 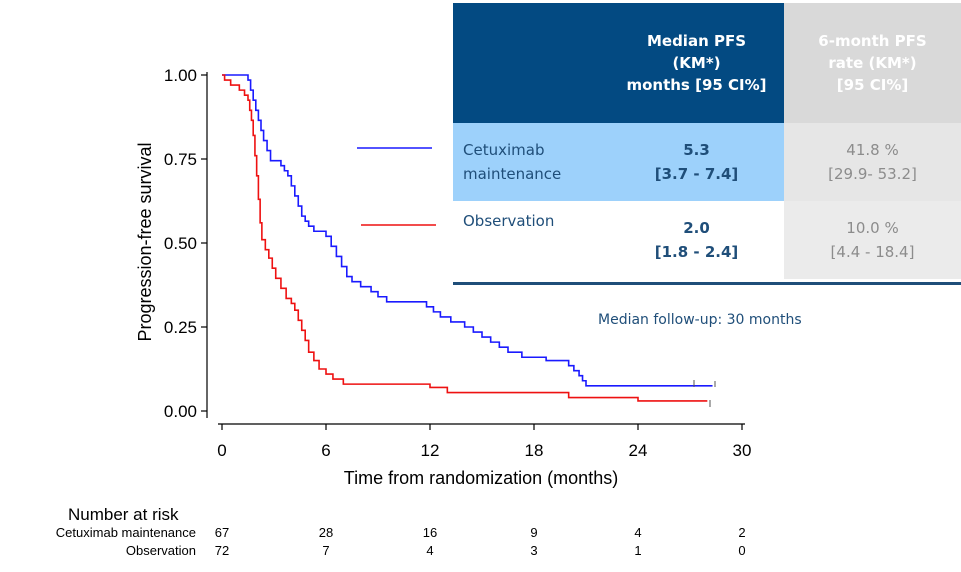 What do you see at coordinates (533, 550) in the screenshot?
I see `risk-value: 3` at bounding box center [533, 550].